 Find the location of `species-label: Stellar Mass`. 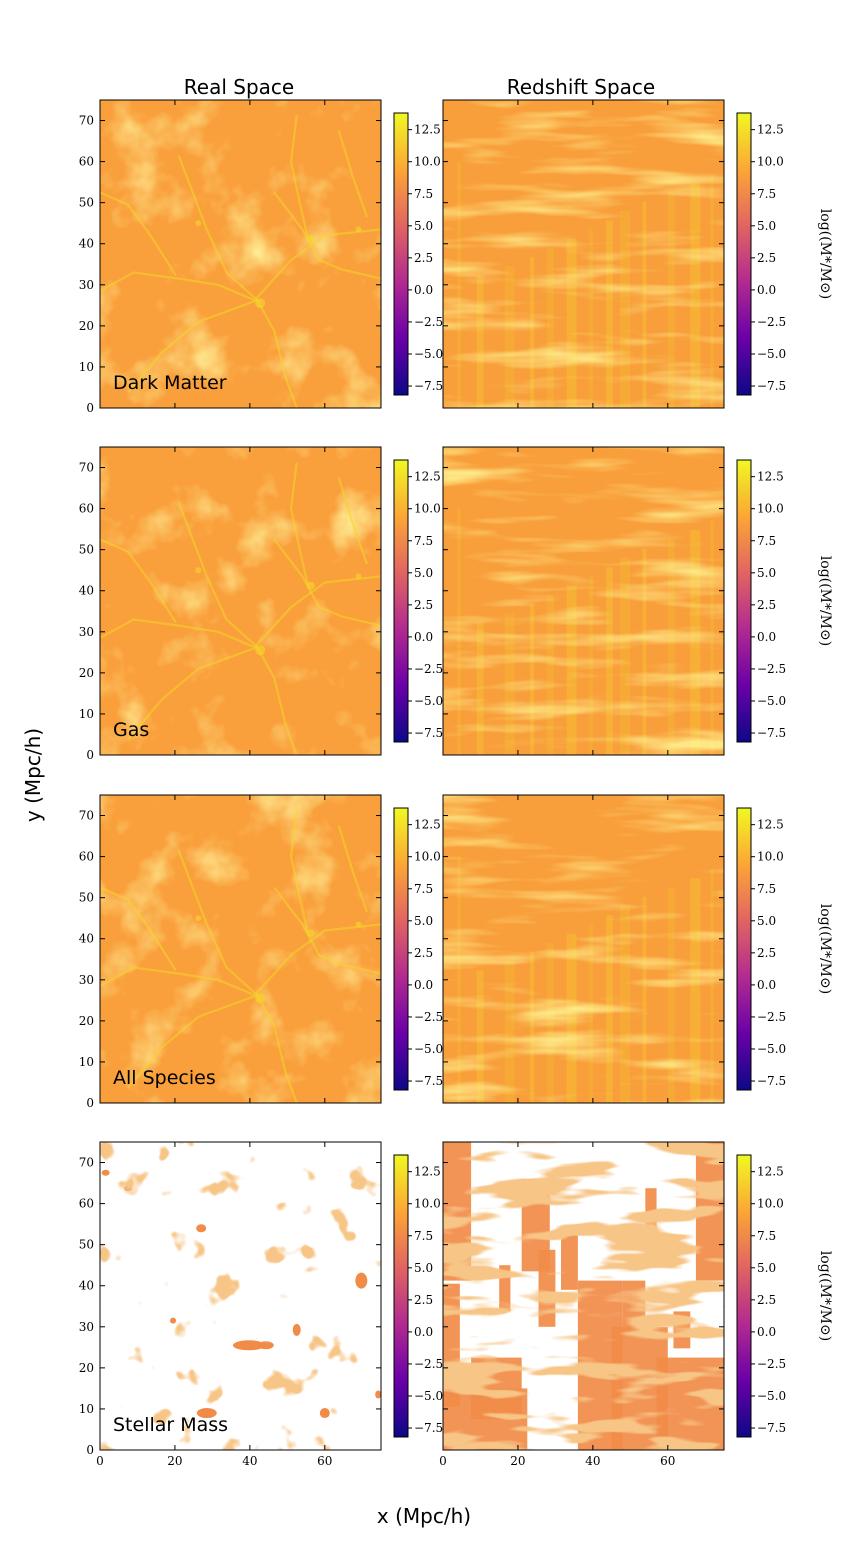

species-label: Stellar Mass is located at coordinates (170, 1425).